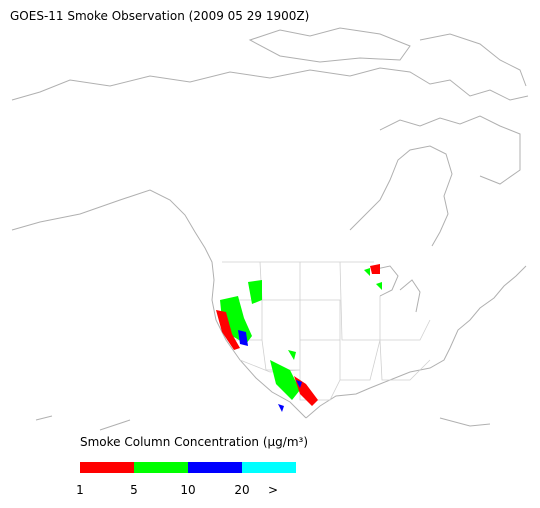 The height and width of the screenshot is (508, 540). I want to click on legend-label: 10, so click(187, 490).